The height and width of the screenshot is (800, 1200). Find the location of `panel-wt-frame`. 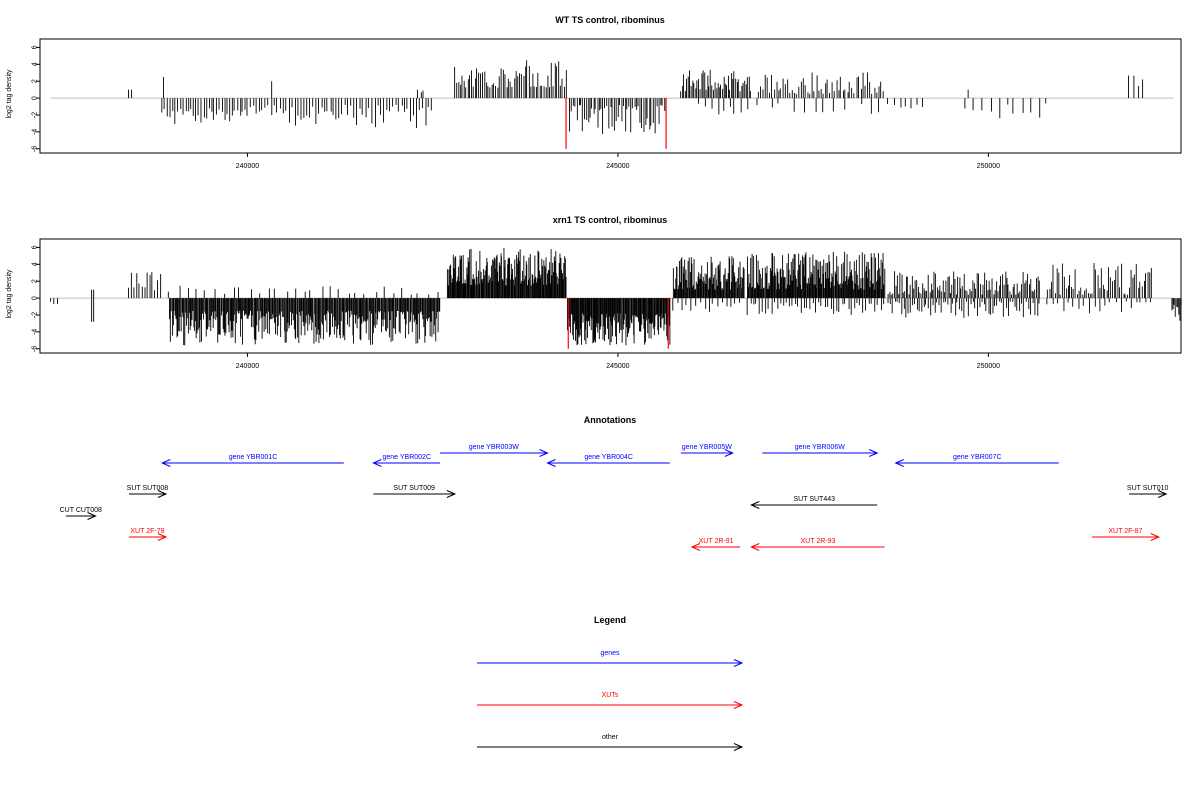

panel-wt-frame is located at coordinates (610, 96).